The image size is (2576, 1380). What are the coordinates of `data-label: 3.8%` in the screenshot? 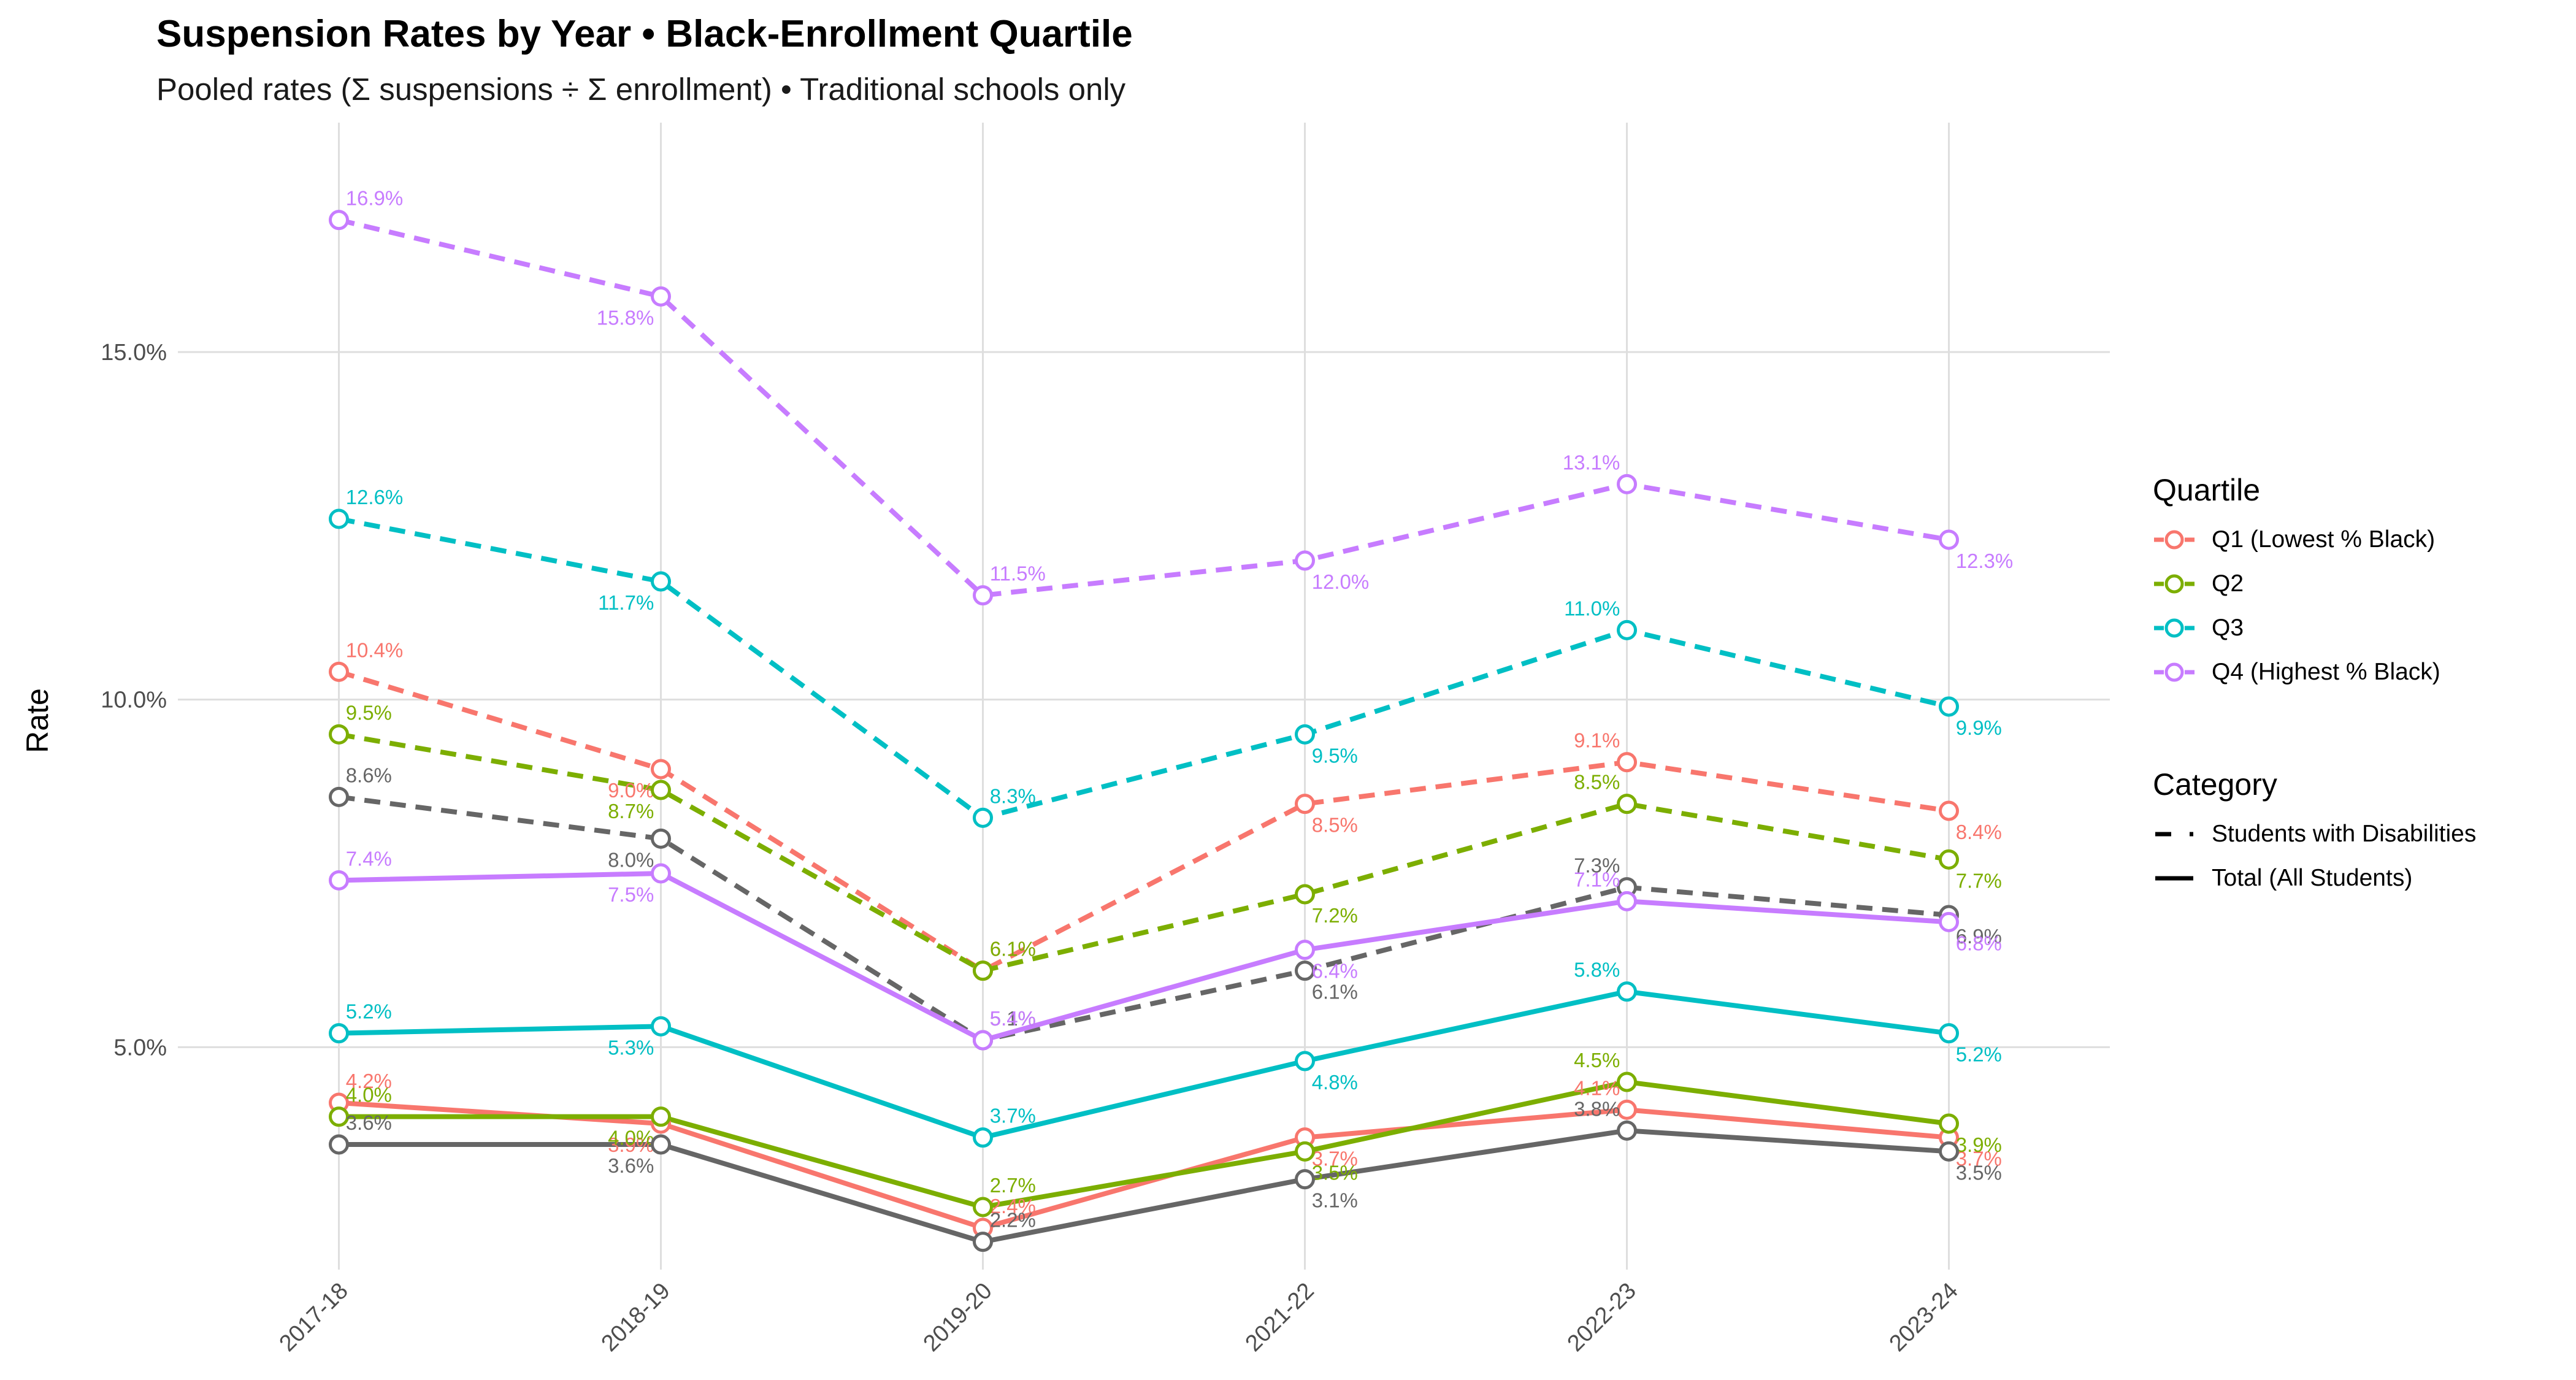 It's located at (1597, 1108).